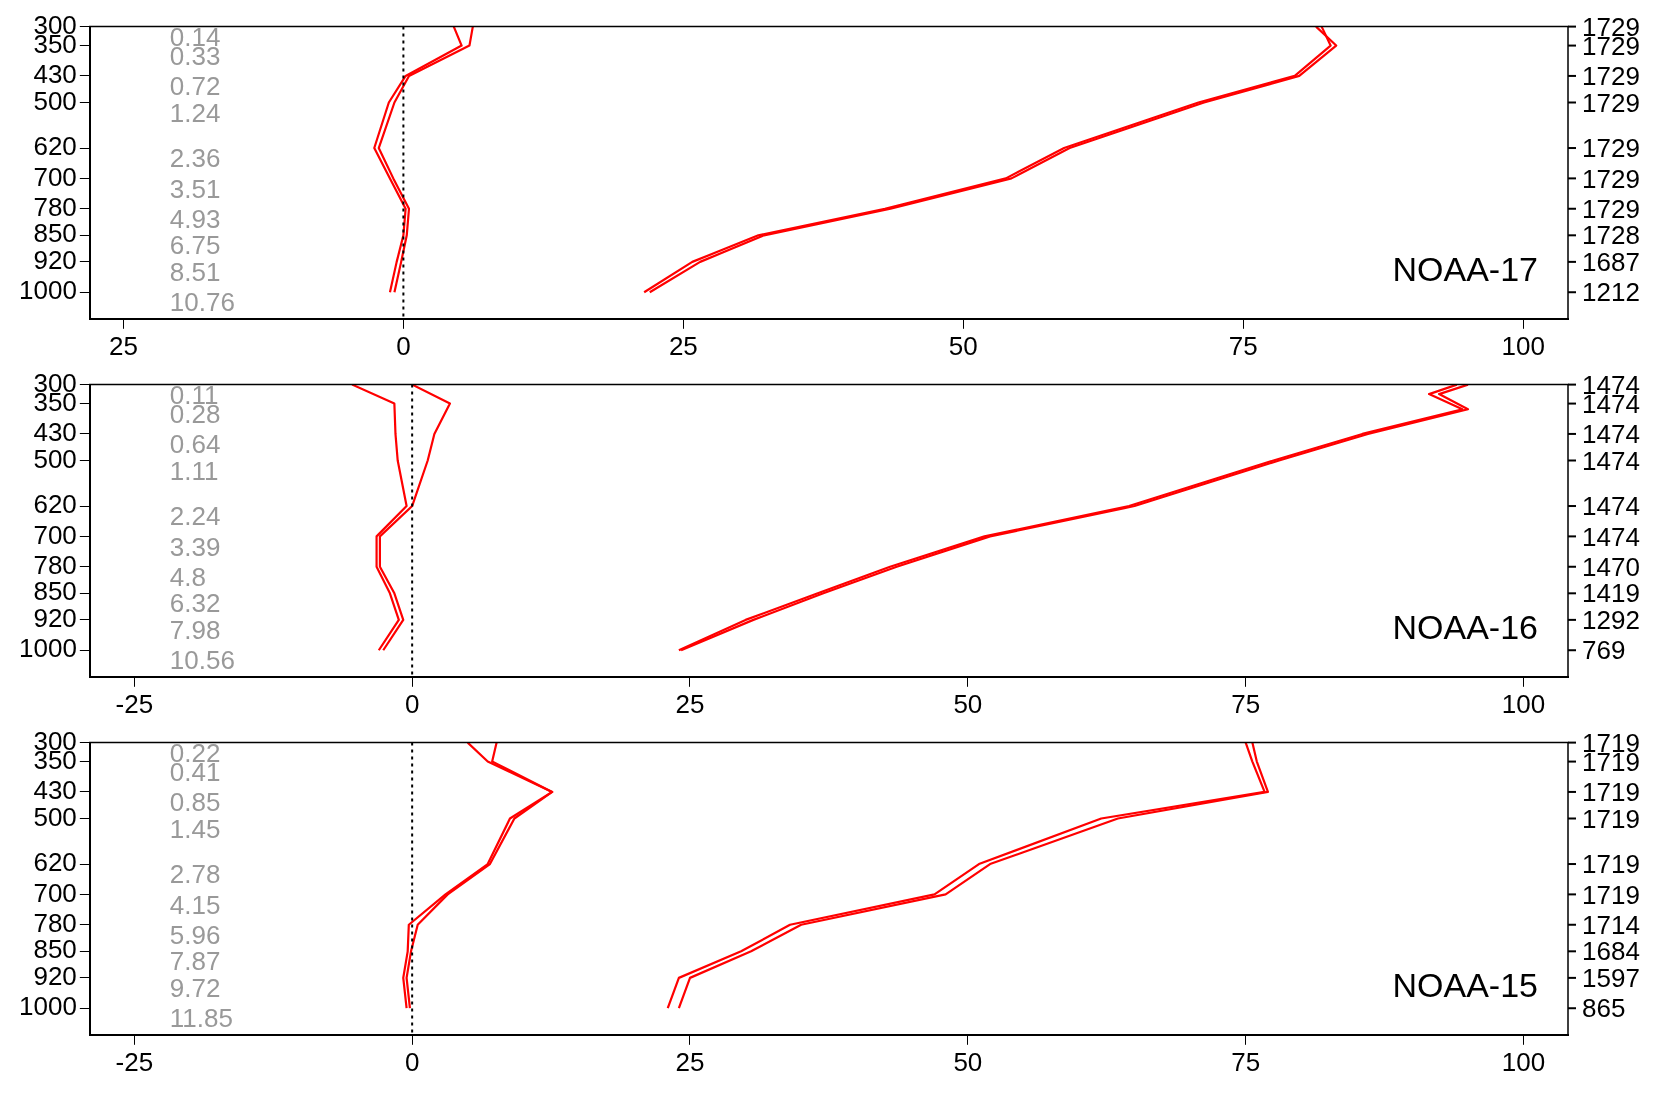 This screenshot has height=1099, width=1671. What do you see at coordinates (1604, 650) in the screenshot?
I see `text: 769` at bounding box center [1604, 650].